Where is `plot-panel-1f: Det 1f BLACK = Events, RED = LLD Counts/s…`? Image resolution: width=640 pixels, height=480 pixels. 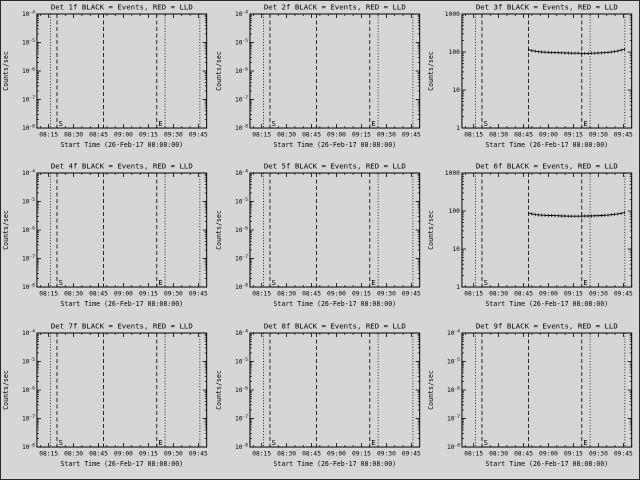
plot-panel-1f: Det 1f BLACK = Events, RED = LLD Counts/s… is located at coordinates (107, 80).